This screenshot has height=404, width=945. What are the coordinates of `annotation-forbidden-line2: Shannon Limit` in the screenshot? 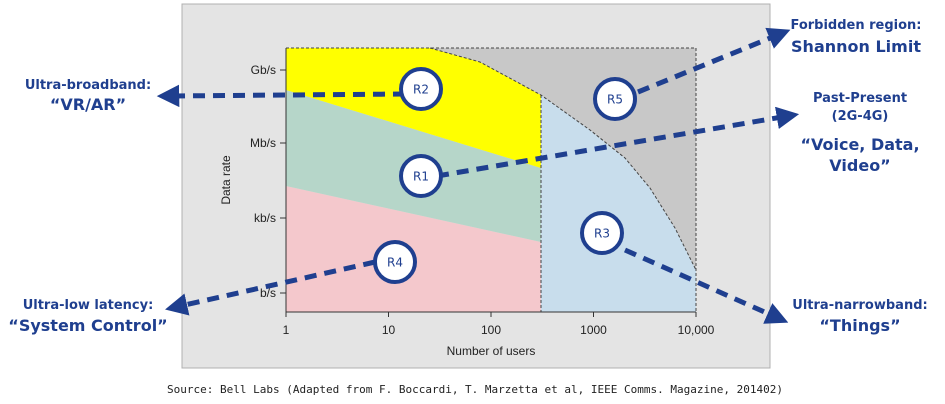 It's located at (856, 46).